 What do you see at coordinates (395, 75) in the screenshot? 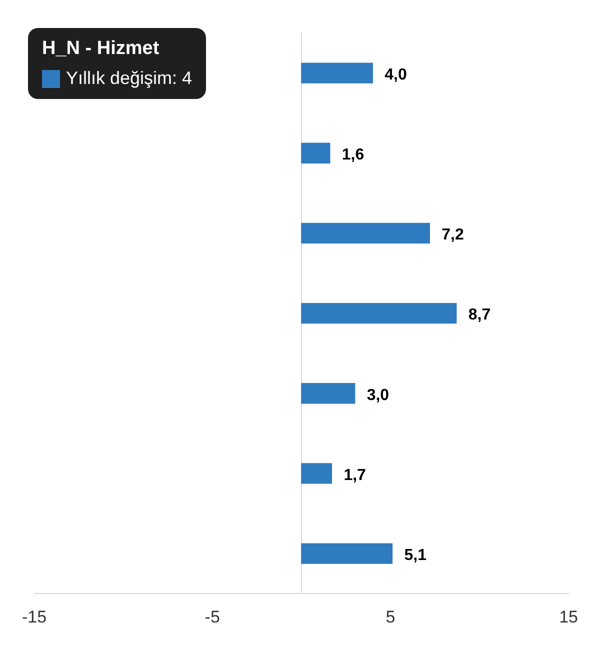
I see `data-label: 4,0` at bounding box center [395, 75].